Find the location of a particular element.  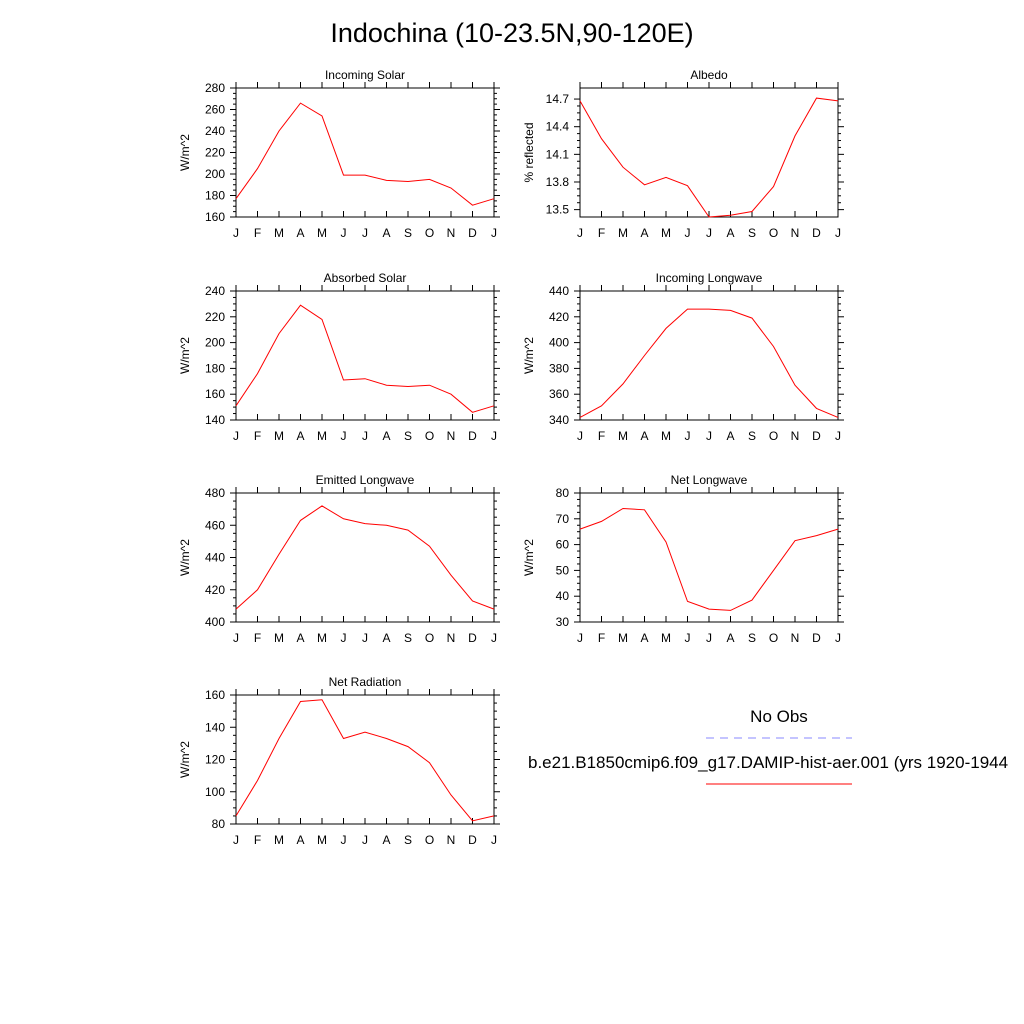

chart-title: Net Longwave is located at coordinates (709, 480).